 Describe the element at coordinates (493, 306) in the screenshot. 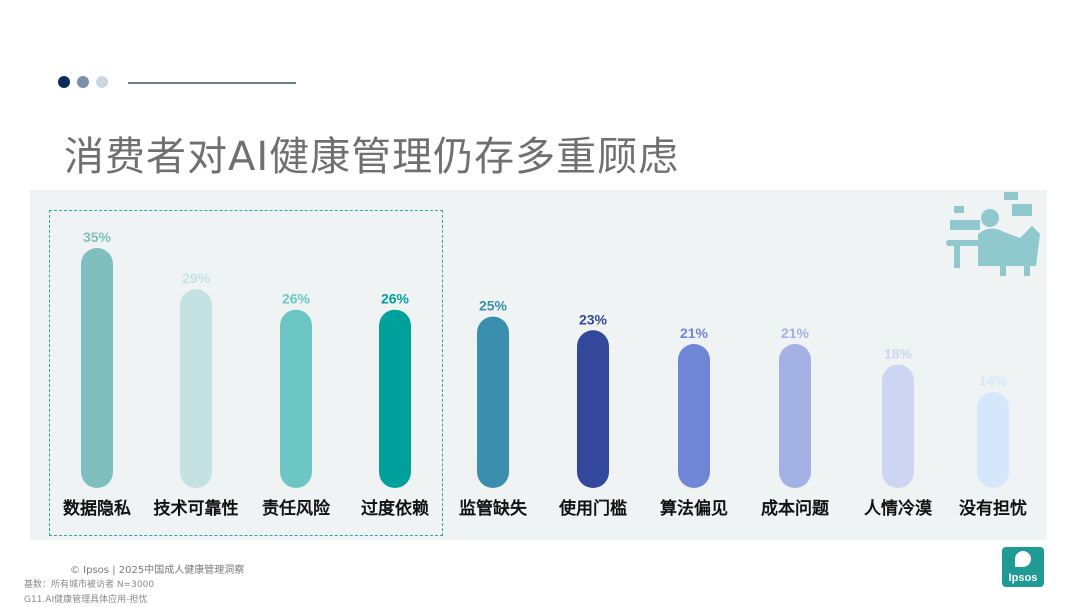

I see `value-label-5: 25%` at that location.